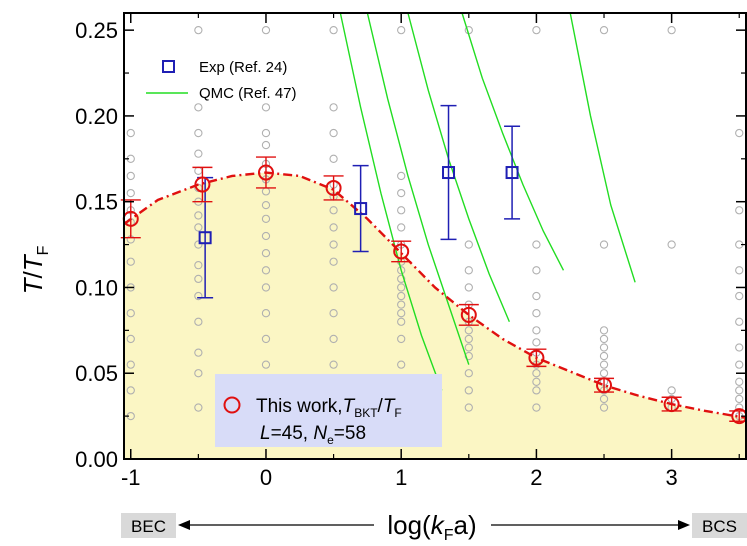 The height and width of the screenshot is (546, 747). What do you see at coordinates (35, 269) in the screenshot?
I see `y-axis-label: T/TF` at bounding box center [35, 269].